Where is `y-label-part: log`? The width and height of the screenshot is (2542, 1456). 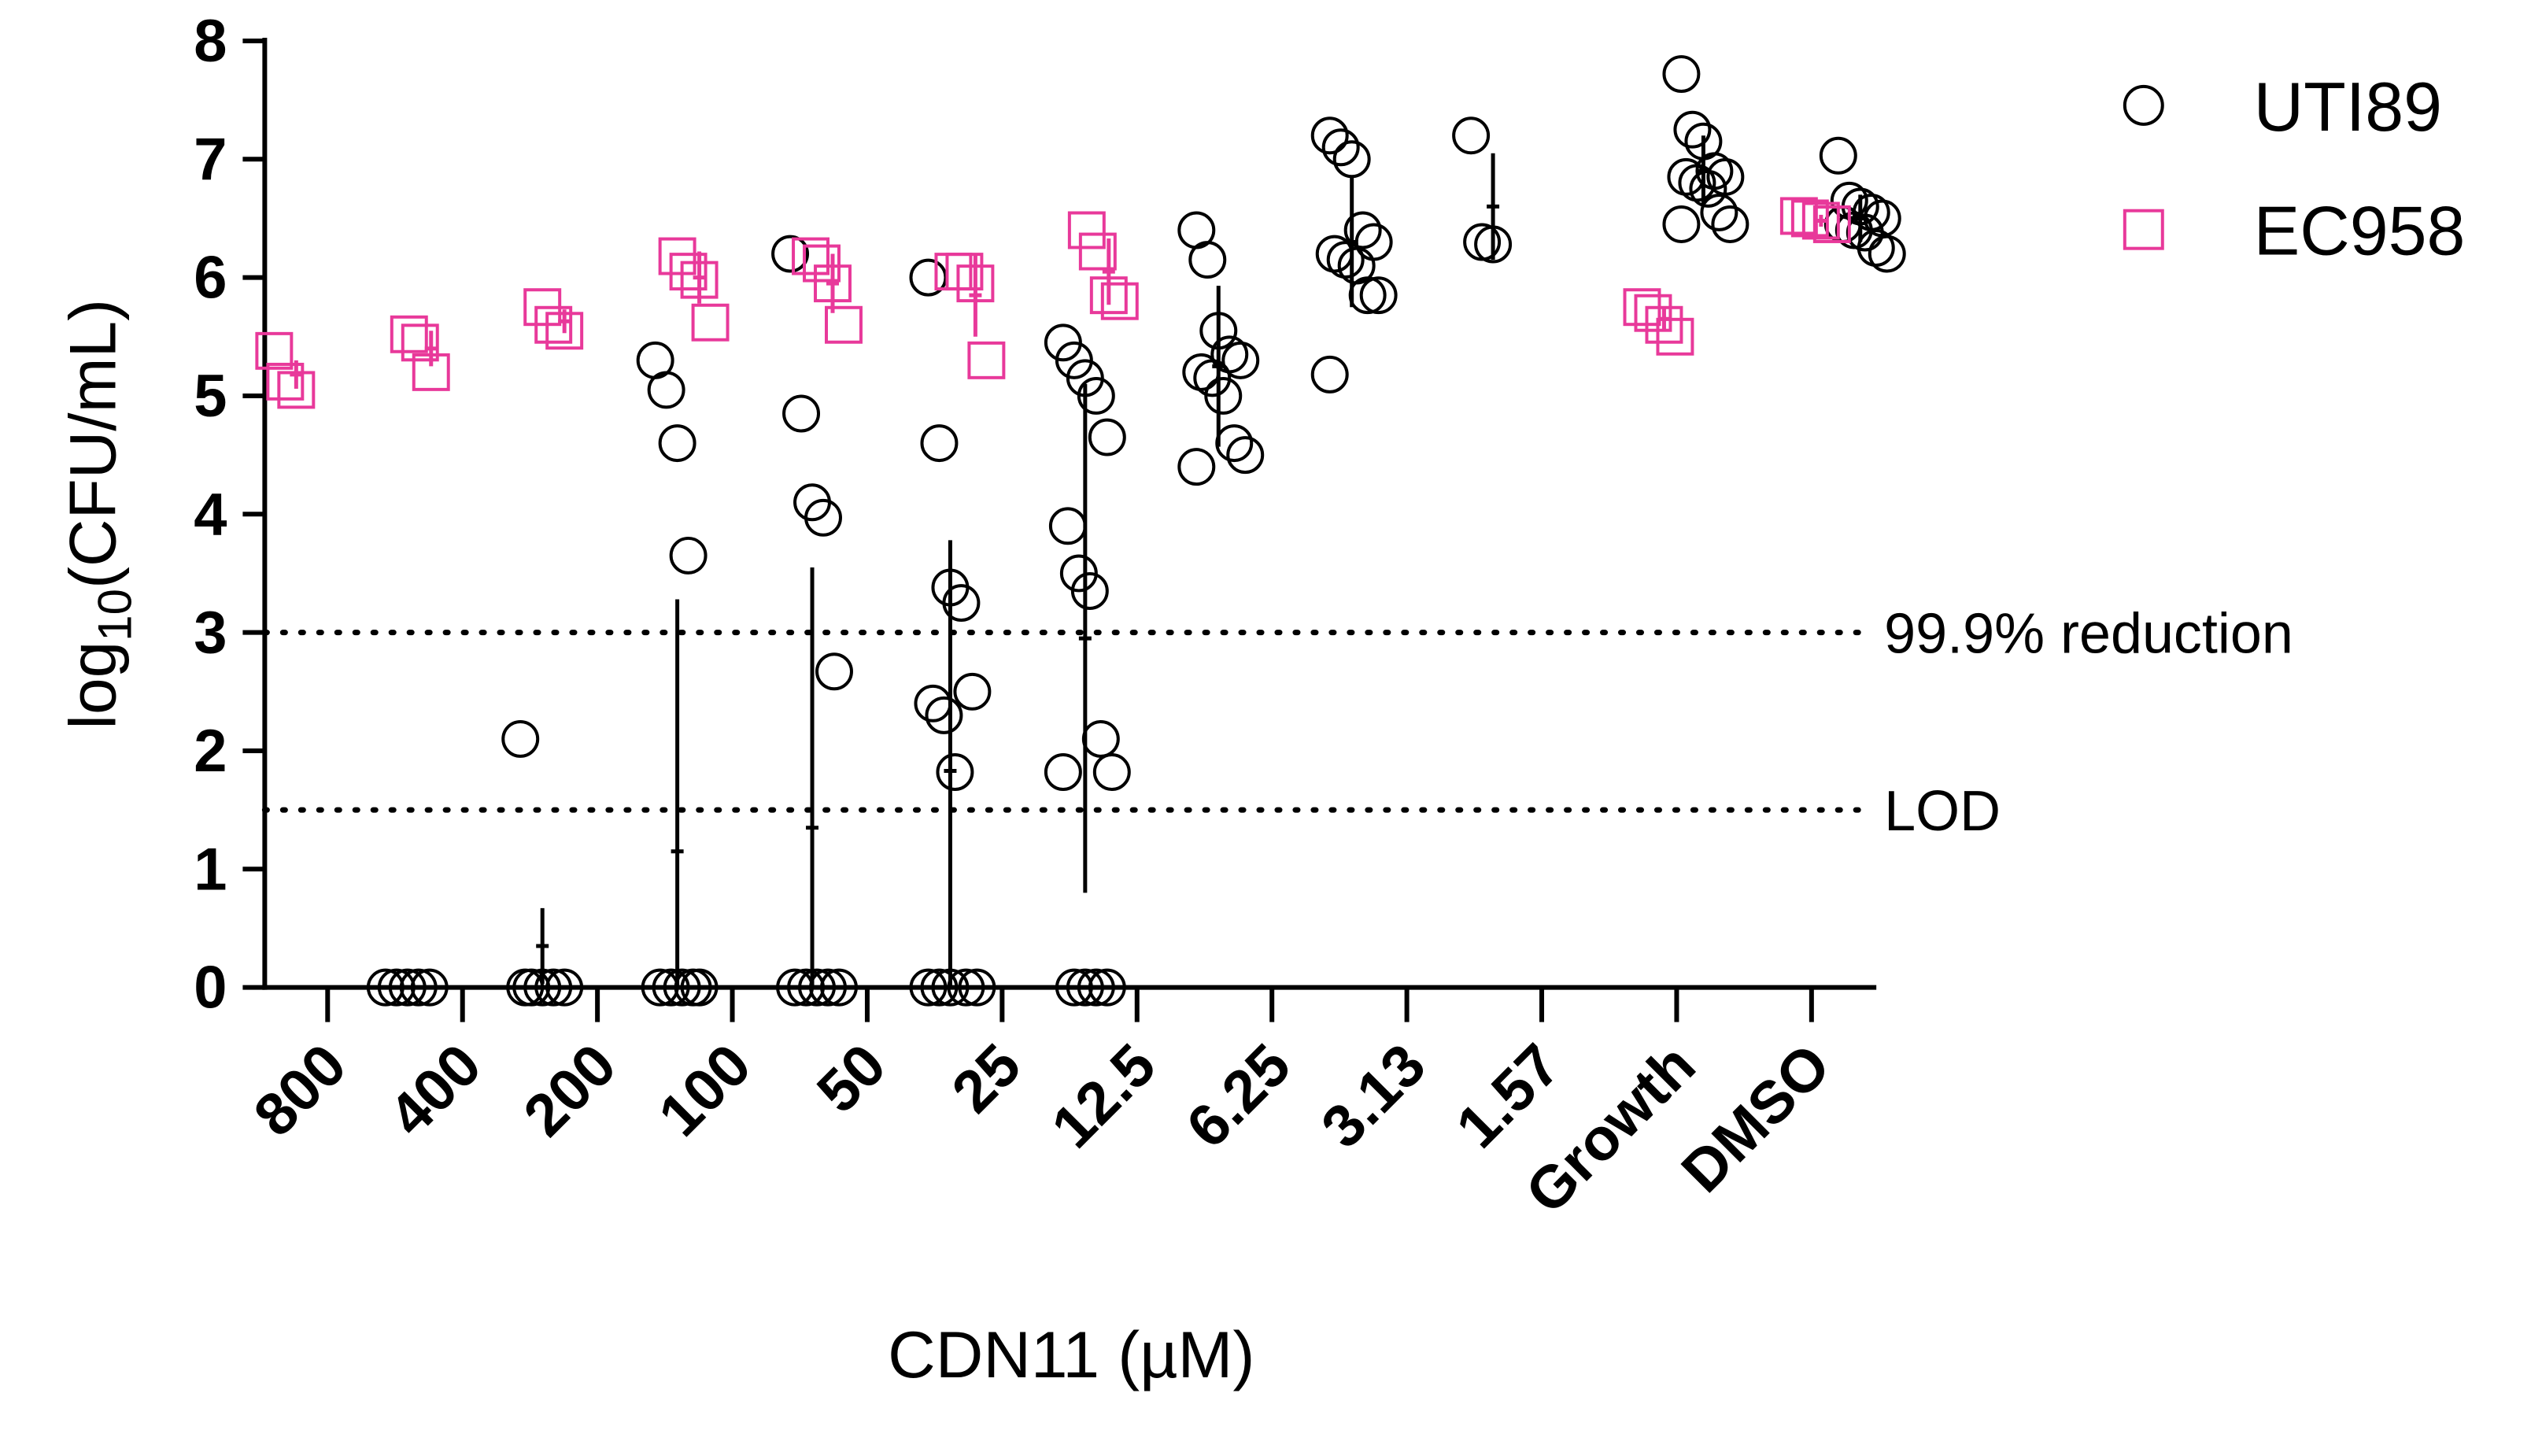 y-label-part: log is located at coordinates (93, 685).